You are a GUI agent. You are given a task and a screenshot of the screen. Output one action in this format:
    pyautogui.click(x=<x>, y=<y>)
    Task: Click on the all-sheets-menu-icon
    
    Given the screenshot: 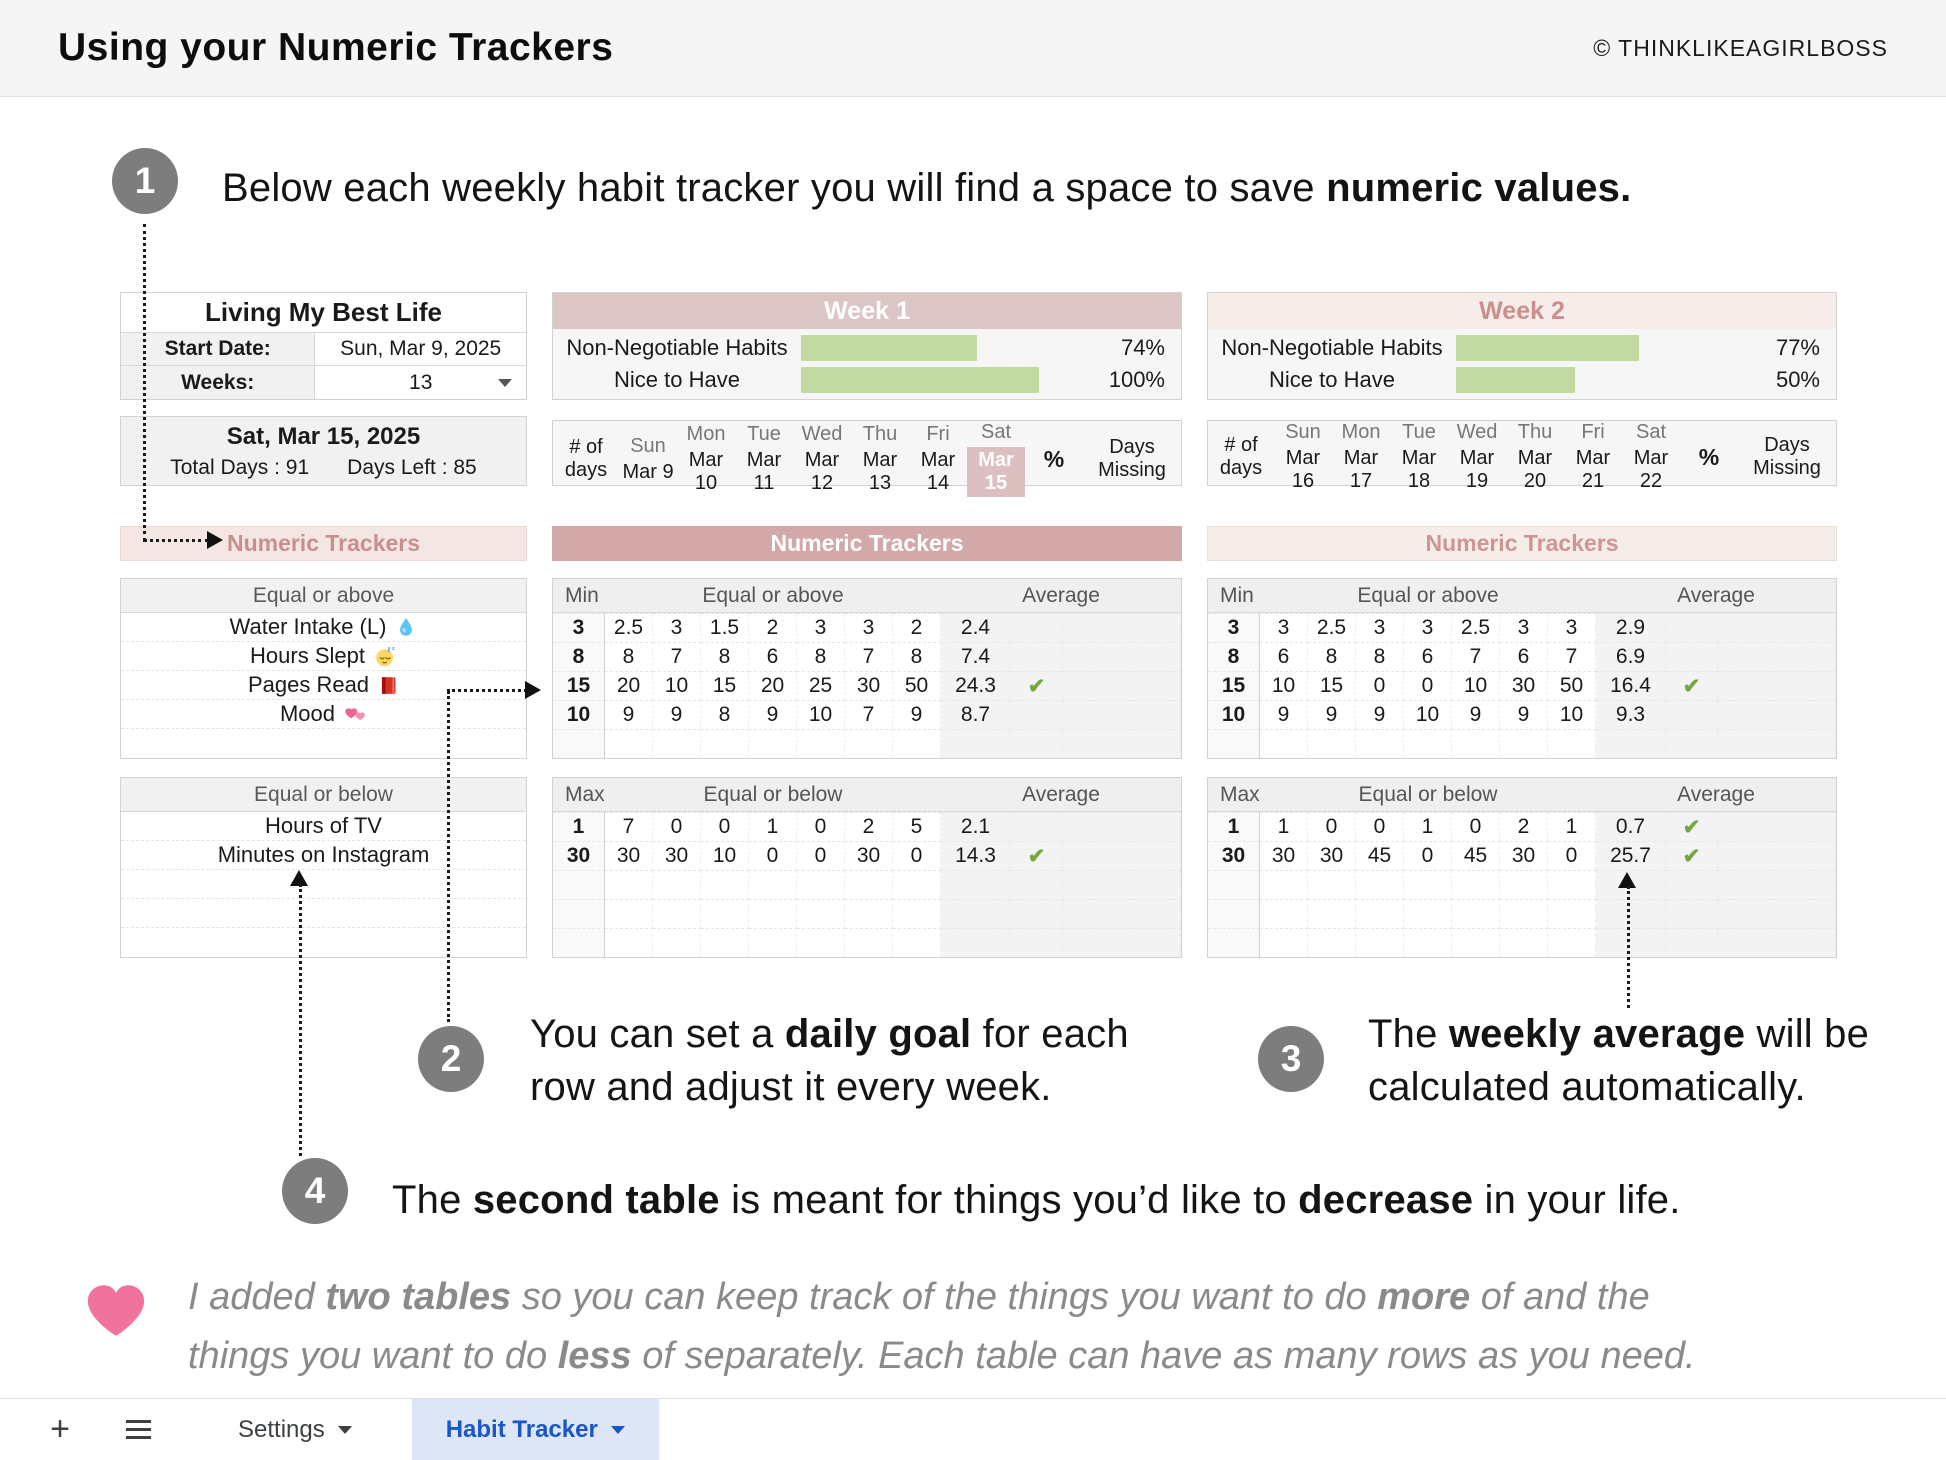 What is the action you would take?
    pyautogui.click(x=138, y=1429)
    